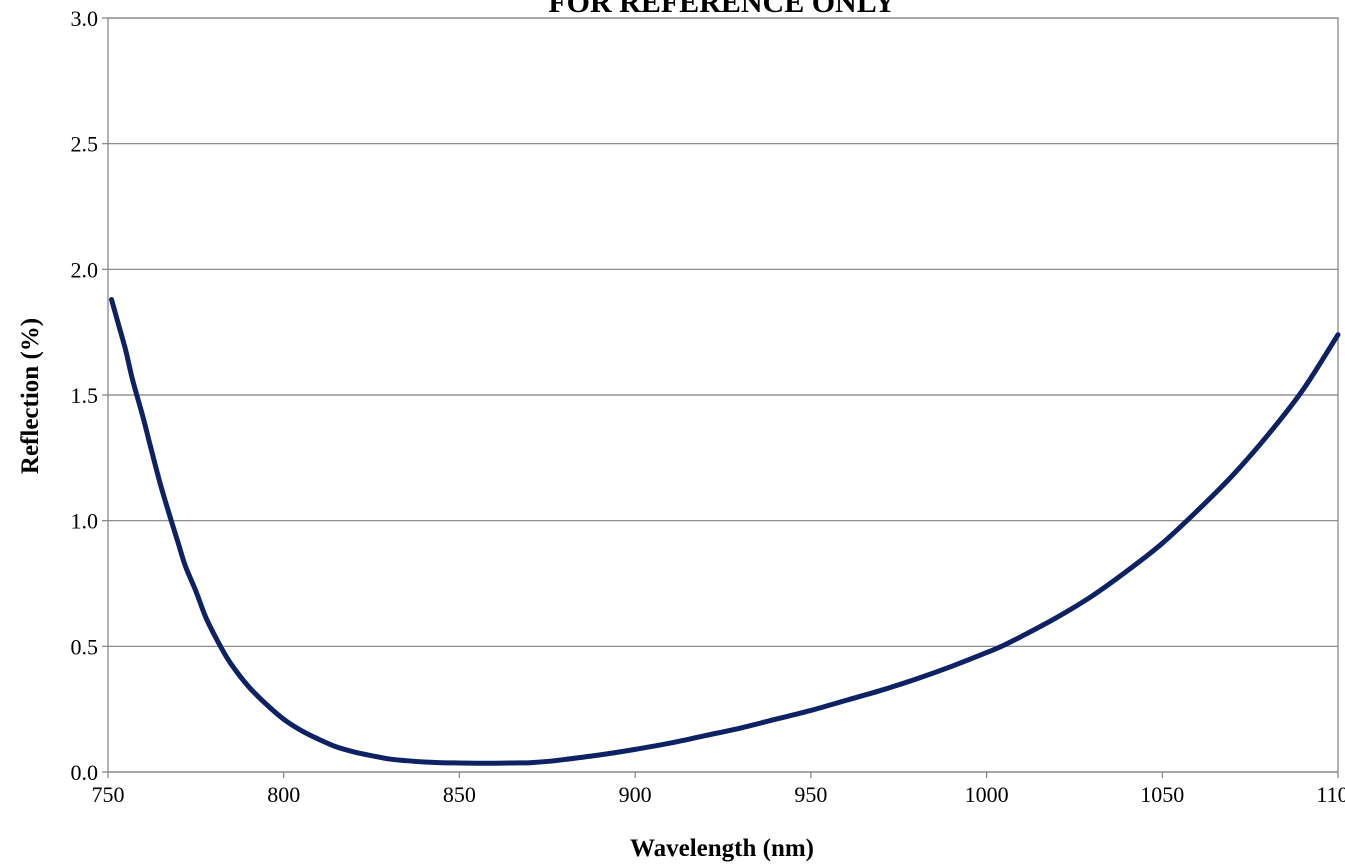 The height and width of the screenshot is (866, 1345). I want to click on y-tick-labels: 0.0 0.5 1.0 1.5 2.0 2.5 3.0, so click(85, 395).